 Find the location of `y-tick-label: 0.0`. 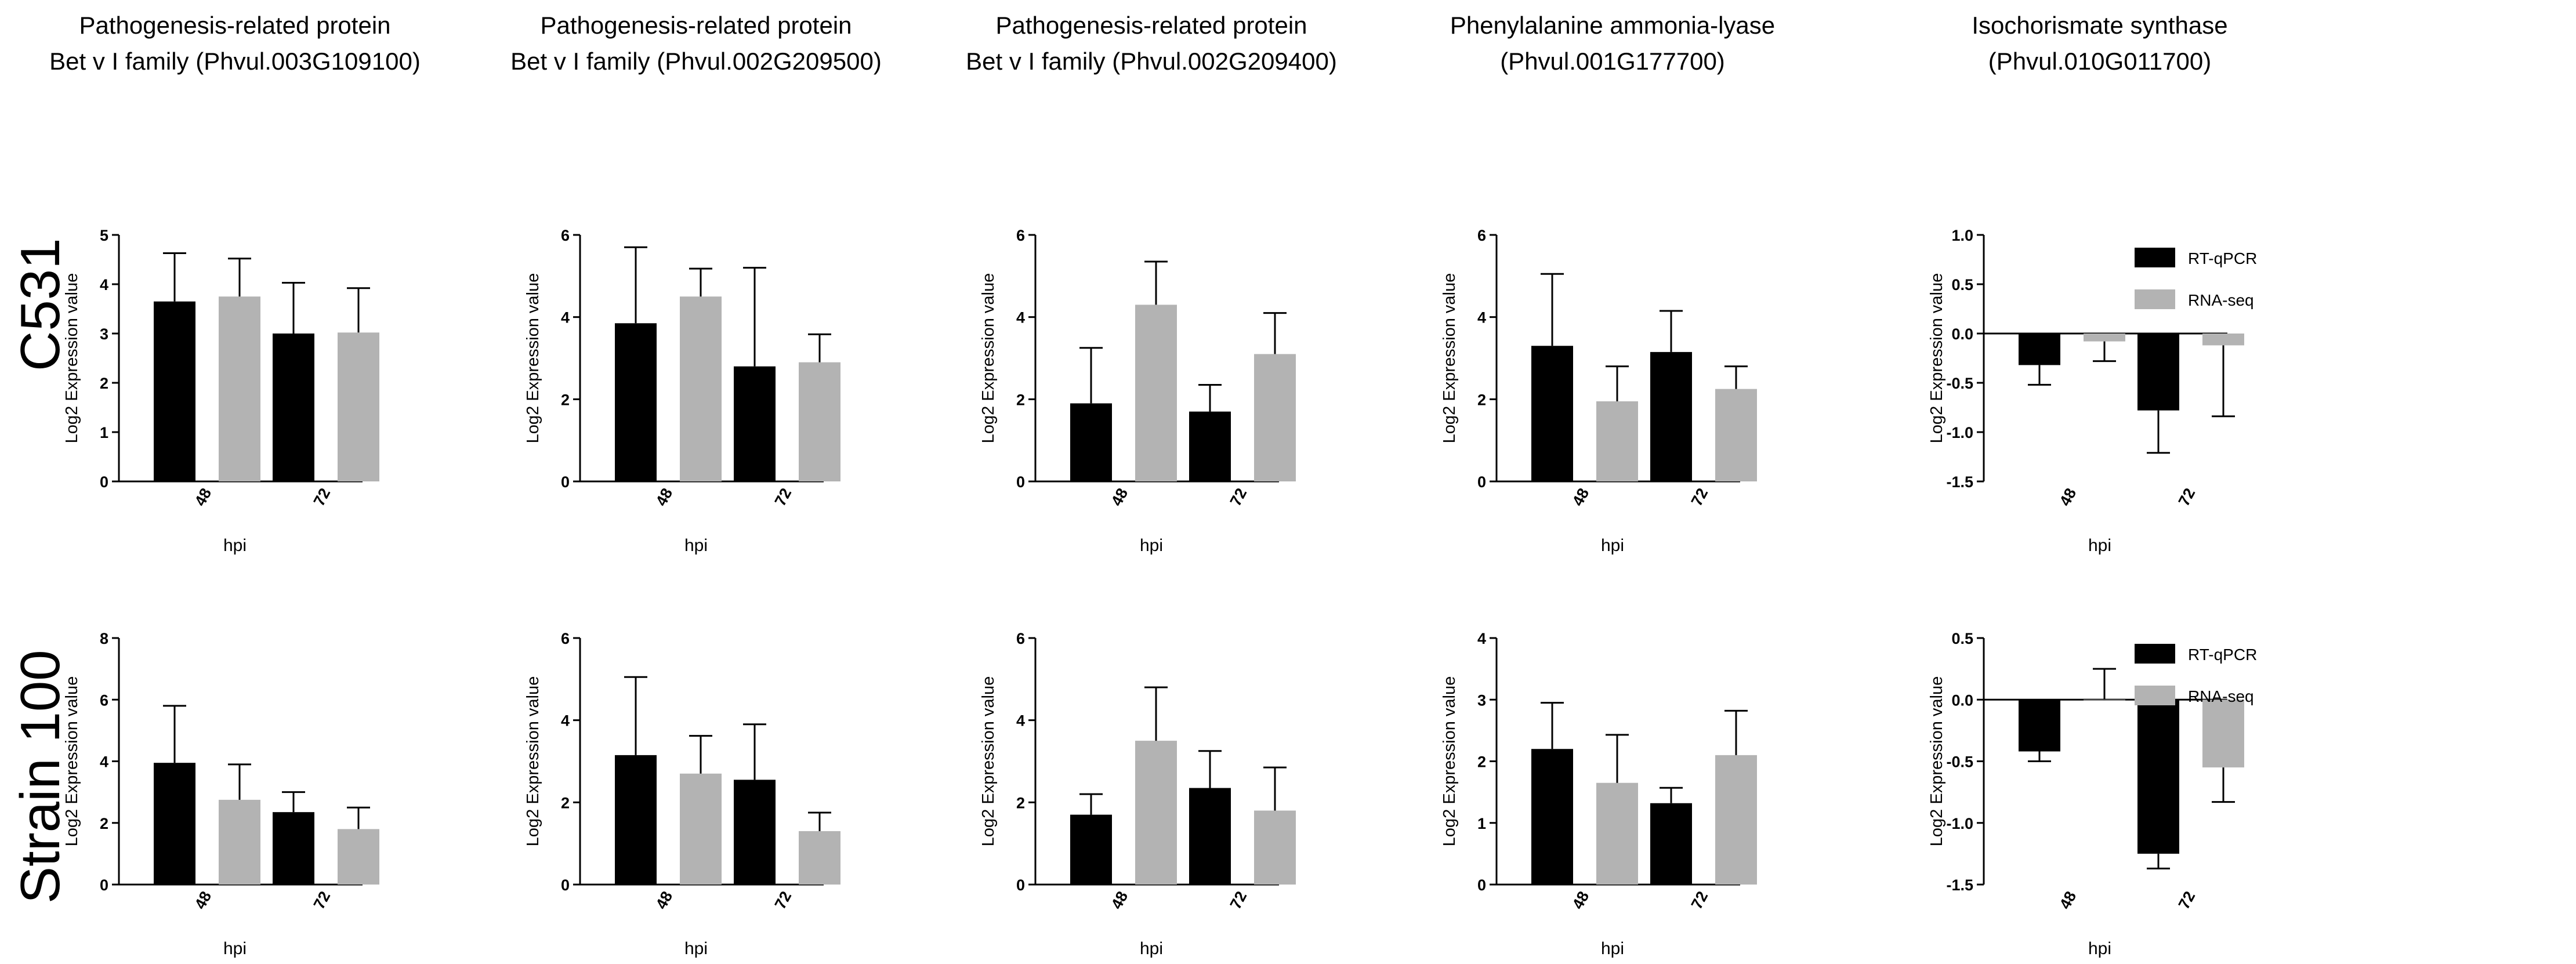

y-tick-label: 0.0 is located at coordinates (1962, 334).